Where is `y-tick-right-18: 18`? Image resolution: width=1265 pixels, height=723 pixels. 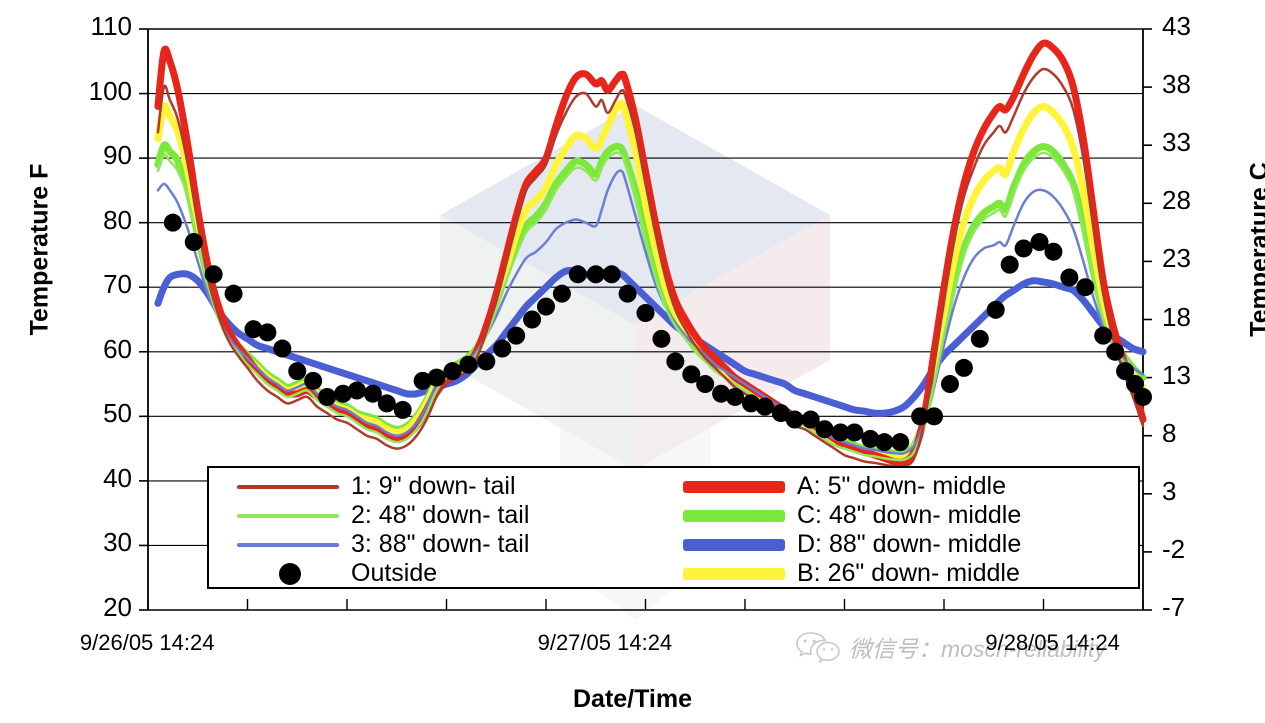 y-tick-right-18: 18 is located at coordinates (1176, 316).